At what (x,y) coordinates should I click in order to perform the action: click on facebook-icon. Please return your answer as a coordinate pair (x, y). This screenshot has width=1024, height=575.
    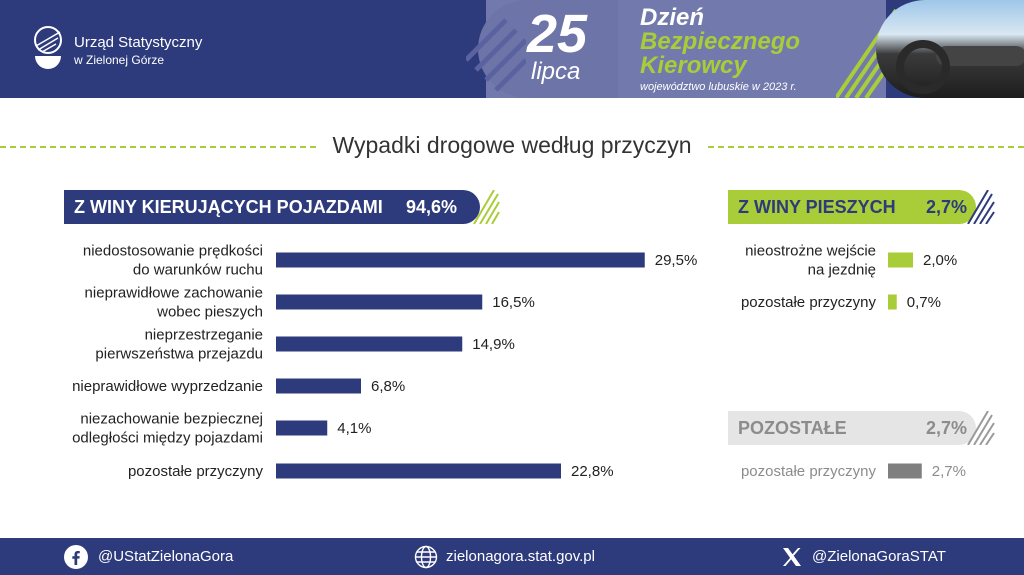
    Looking at the image, I should click on (76, 557).